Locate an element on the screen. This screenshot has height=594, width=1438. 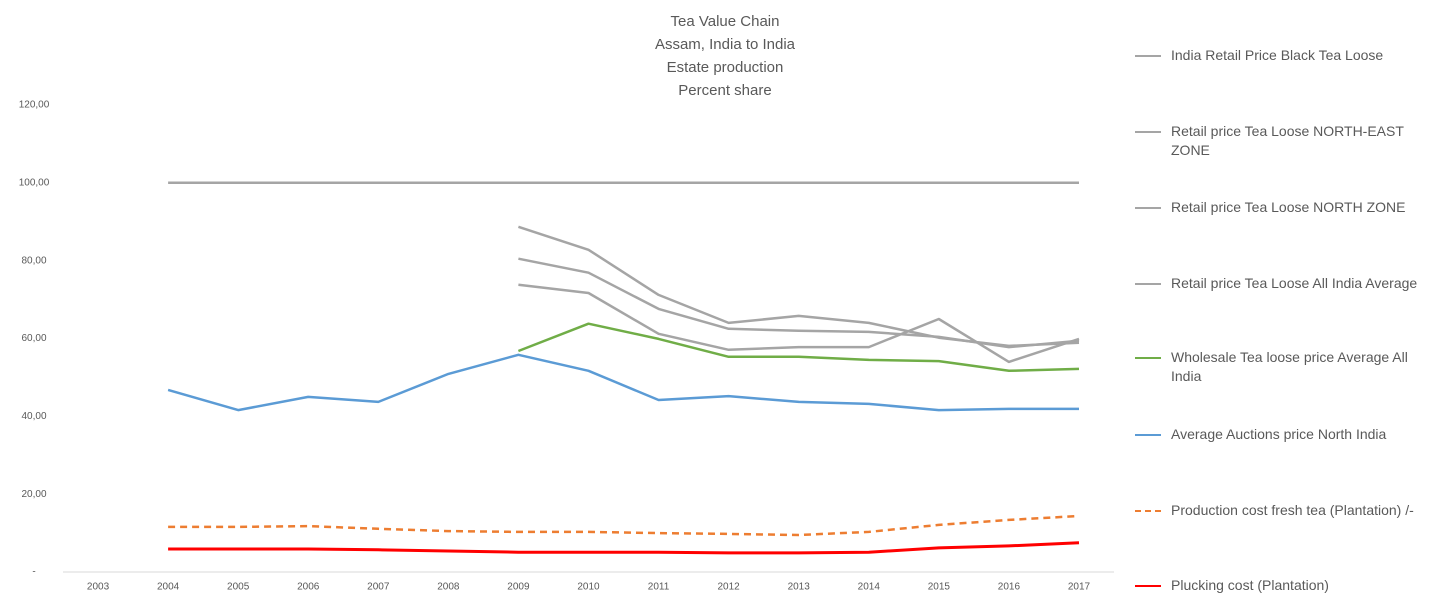
chart-title: Assam, India to India is located at coordinates (725, 44).